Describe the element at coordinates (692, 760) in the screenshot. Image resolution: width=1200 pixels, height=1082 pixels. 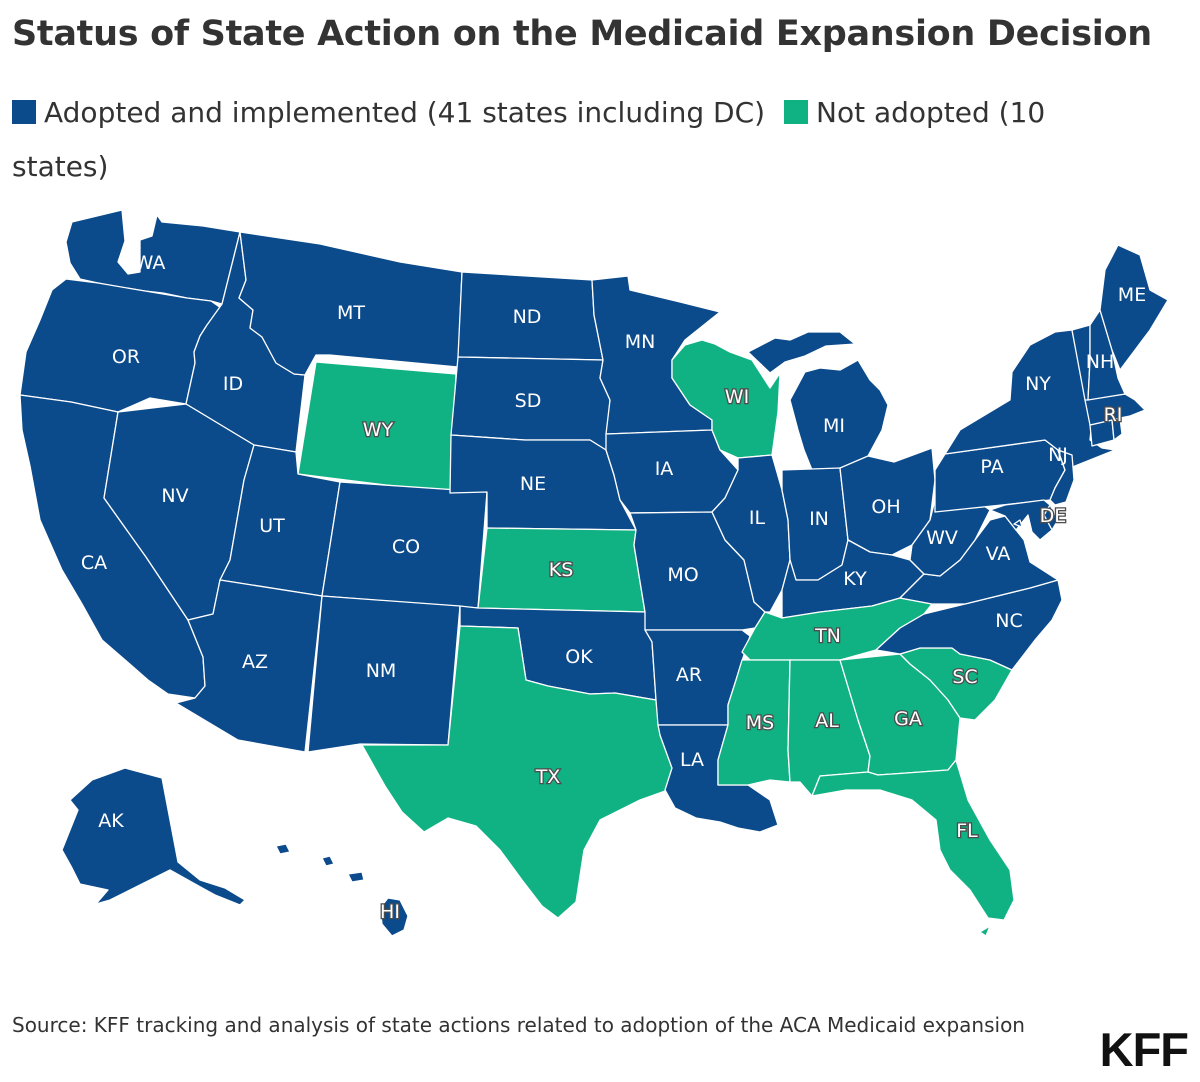
I see `state-label-la: LA` at that location.